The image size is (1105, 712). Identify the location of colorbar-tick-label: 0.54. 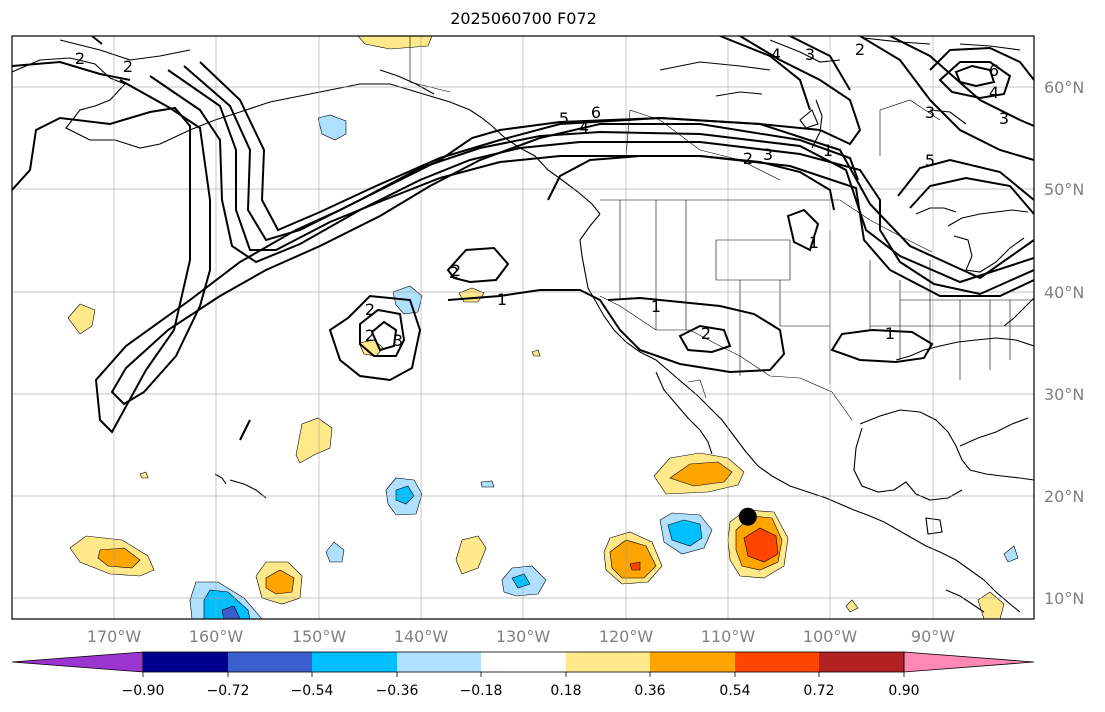
(734, 691).